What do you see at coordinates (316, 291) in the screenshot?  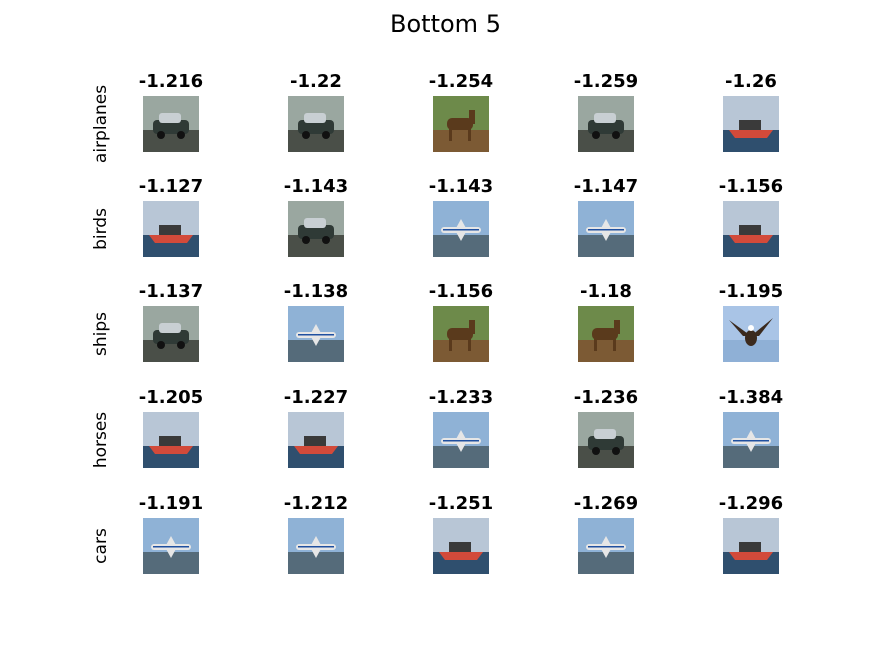 I see `score-label: -1.138` at bounding box center [316, 291].